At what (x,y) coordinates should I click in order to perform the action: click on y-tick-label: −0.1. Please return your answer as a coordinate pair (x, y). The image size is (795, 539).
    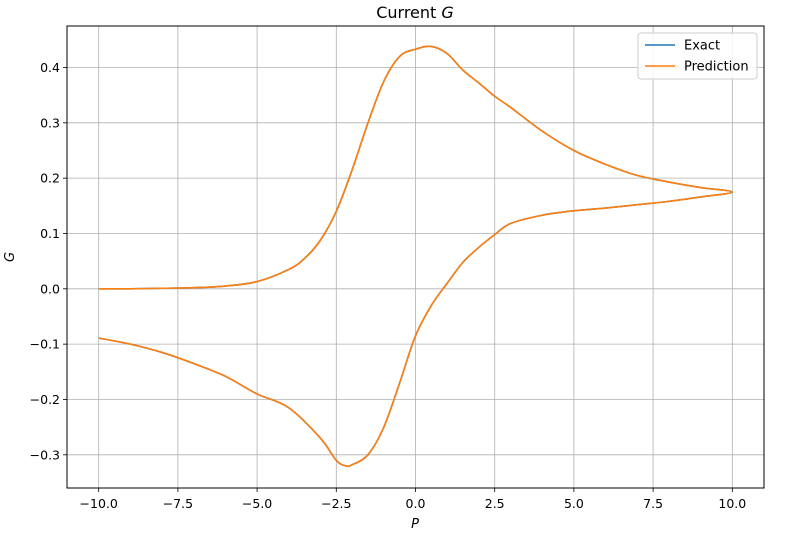
    Looking at the image, I should click on (45, 344).